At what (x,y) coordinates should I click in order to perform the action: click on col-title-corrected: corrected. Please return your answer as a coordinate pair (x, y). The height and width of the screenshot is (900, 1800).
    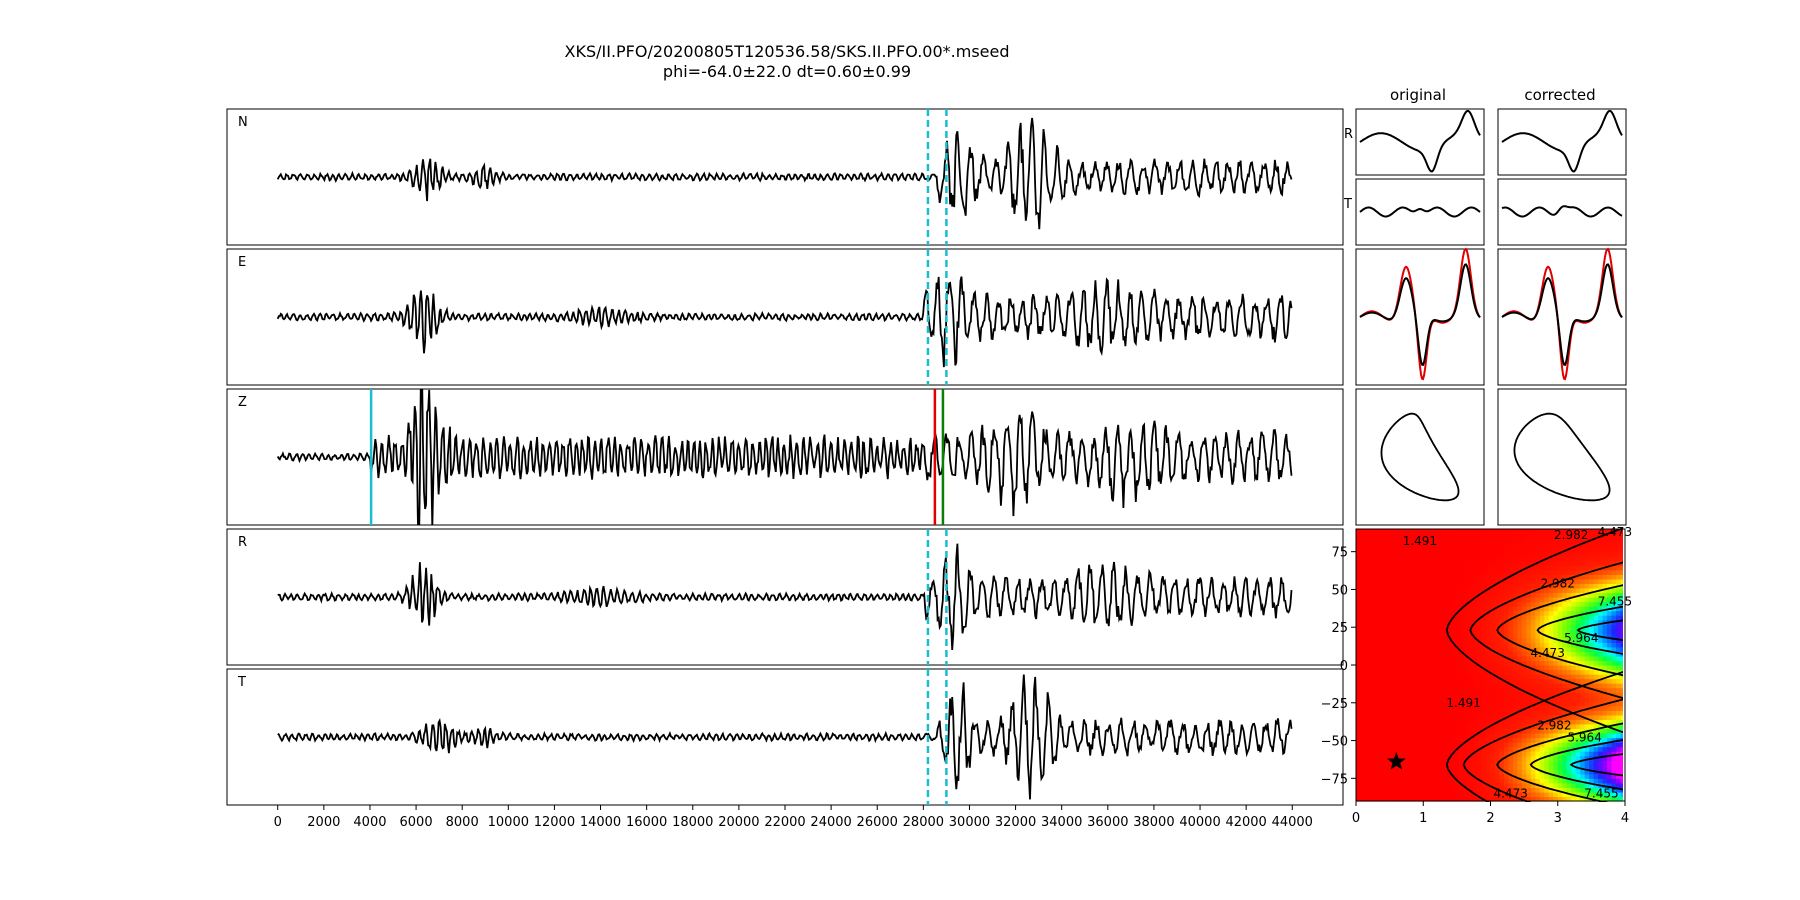
    Looking at the image, I should click on (1559, 95).